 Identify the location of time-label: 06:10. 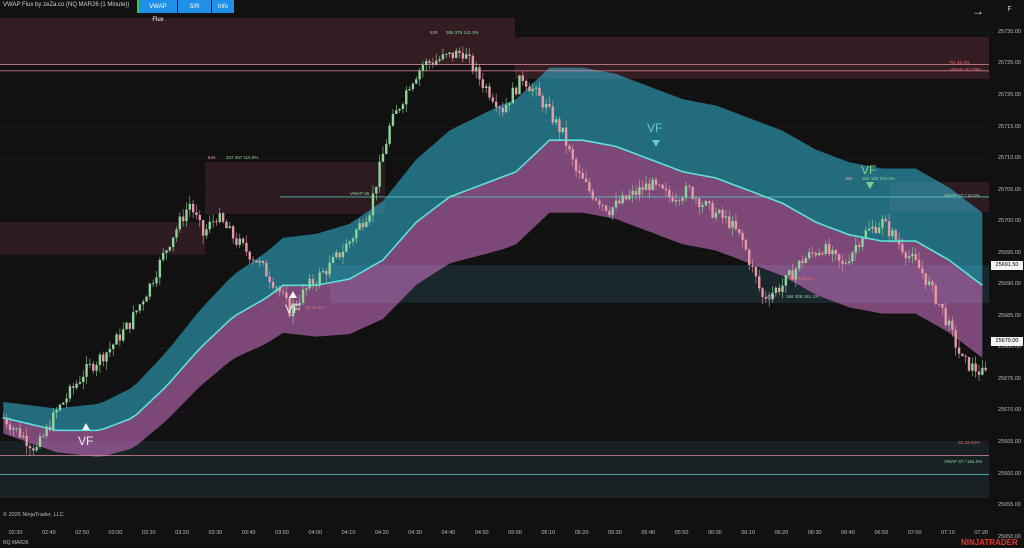
(748, 533).